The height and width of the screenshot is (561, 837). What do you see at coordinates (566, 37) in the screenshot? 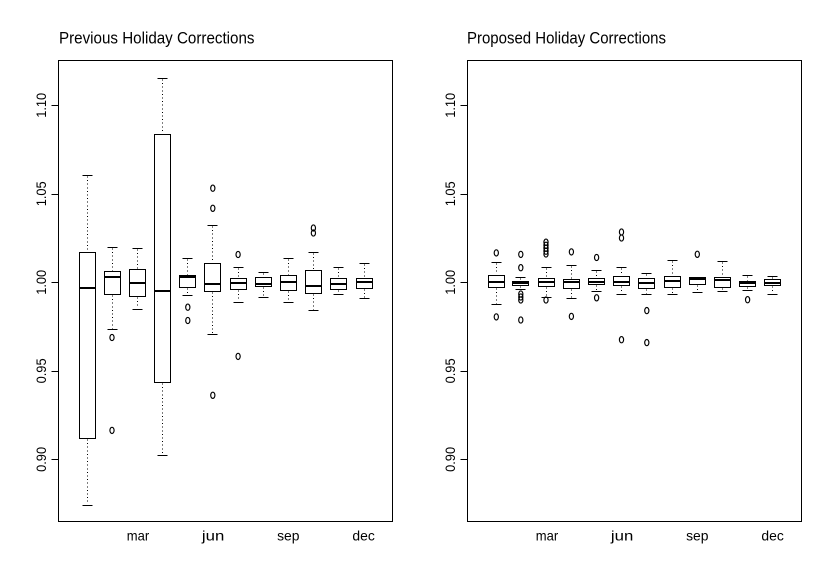
I see `svg-text: Proposed Holiday Corrections` at bounding box center [566, 37].